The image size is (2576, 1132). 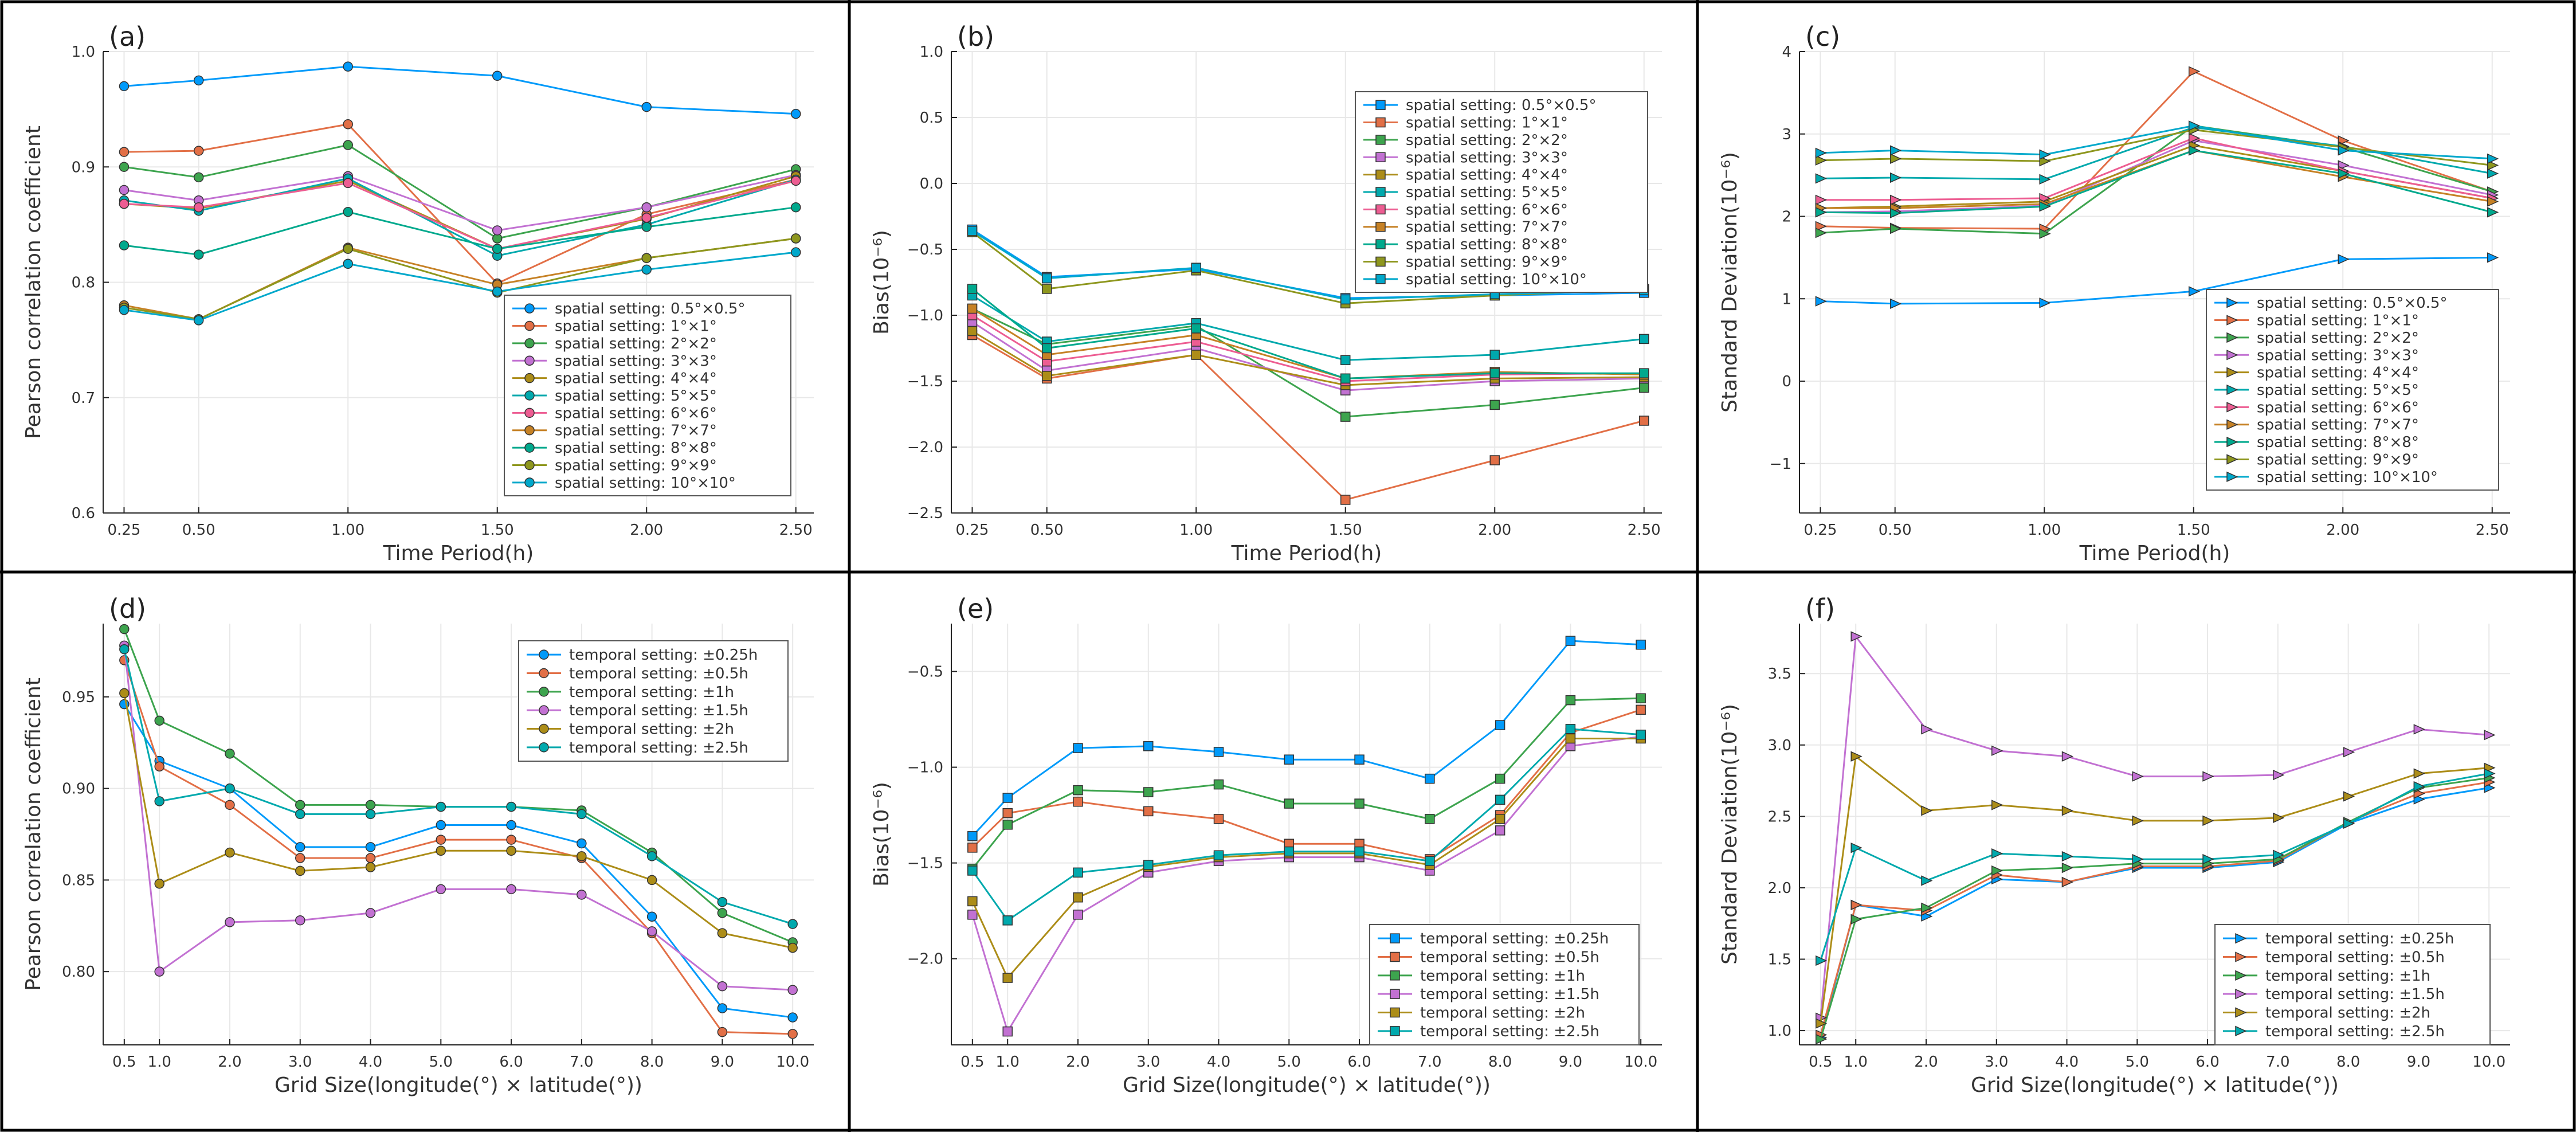 What do you see at coordinates (2338, 442) in the screenshot?
I see `chart-c-legend-label-8: spatial setting: 8°×8°` at bounding box center [2338, 442].